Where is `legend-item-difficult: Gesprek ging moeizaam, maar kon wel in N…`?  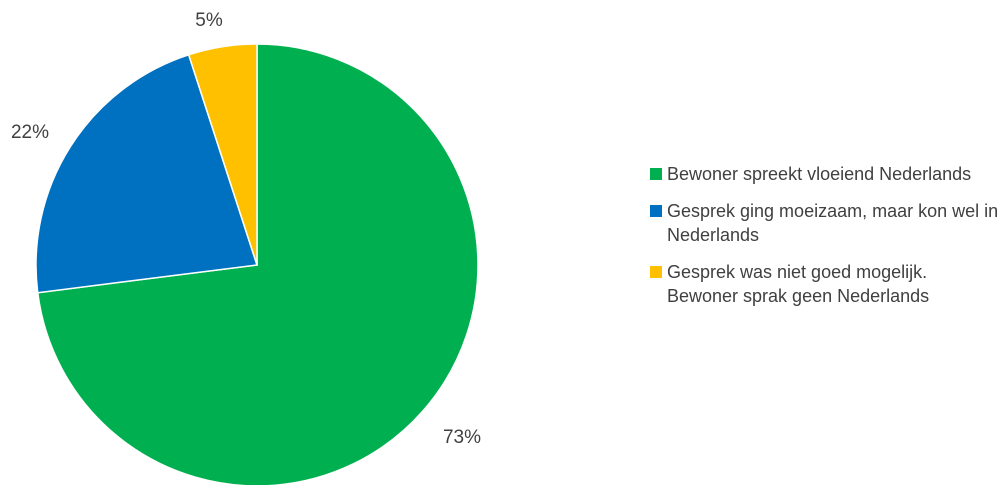 legend-item-difficult: Gesprek ging moeizaam, maar kon wel in N… is located at coordinates (825, 223).